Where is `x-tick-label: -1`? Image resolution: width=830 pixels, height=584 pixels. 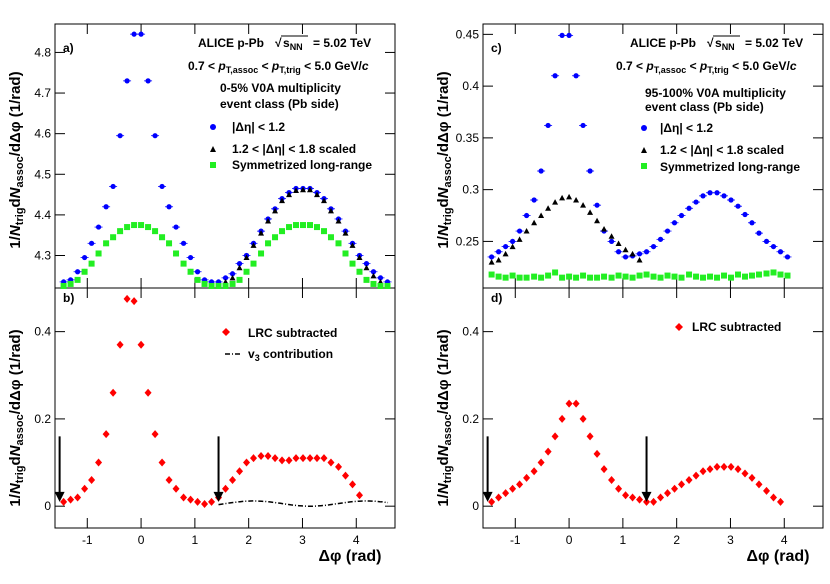 x-tick-label: -1 is located at coordinates (87, 540).